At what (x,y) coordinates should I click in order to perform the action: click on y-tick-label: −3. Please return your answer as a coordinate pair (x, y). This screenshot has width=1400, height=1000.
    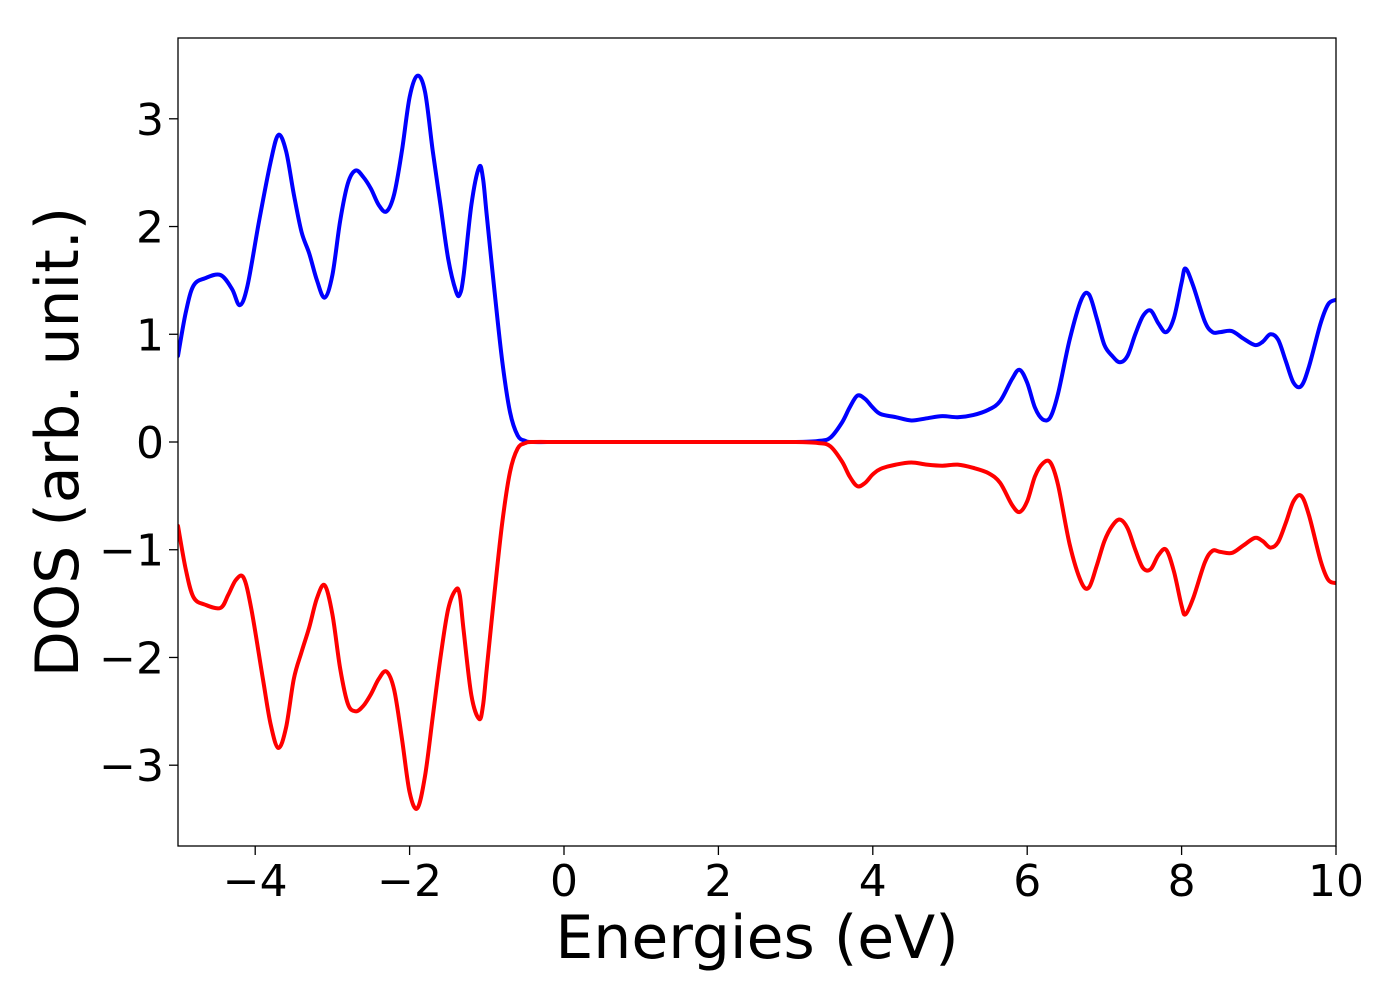
    Looking at the image, I should click on (131, 766).